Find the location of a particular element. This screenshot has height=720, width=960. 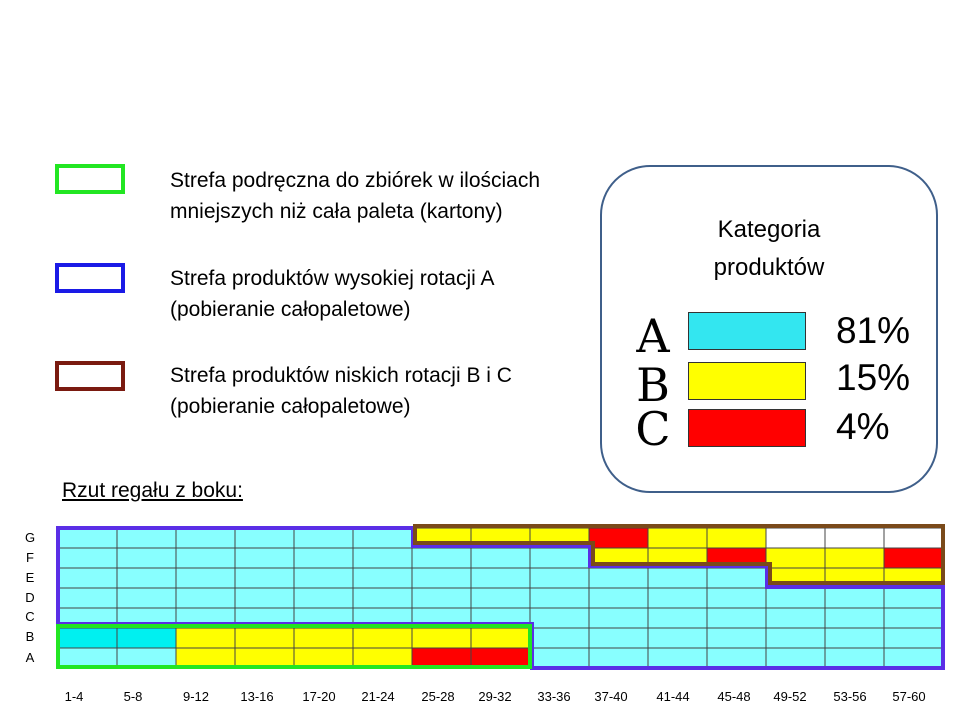

legend-swatch-high-rotation is located at coordinates (90, 278).